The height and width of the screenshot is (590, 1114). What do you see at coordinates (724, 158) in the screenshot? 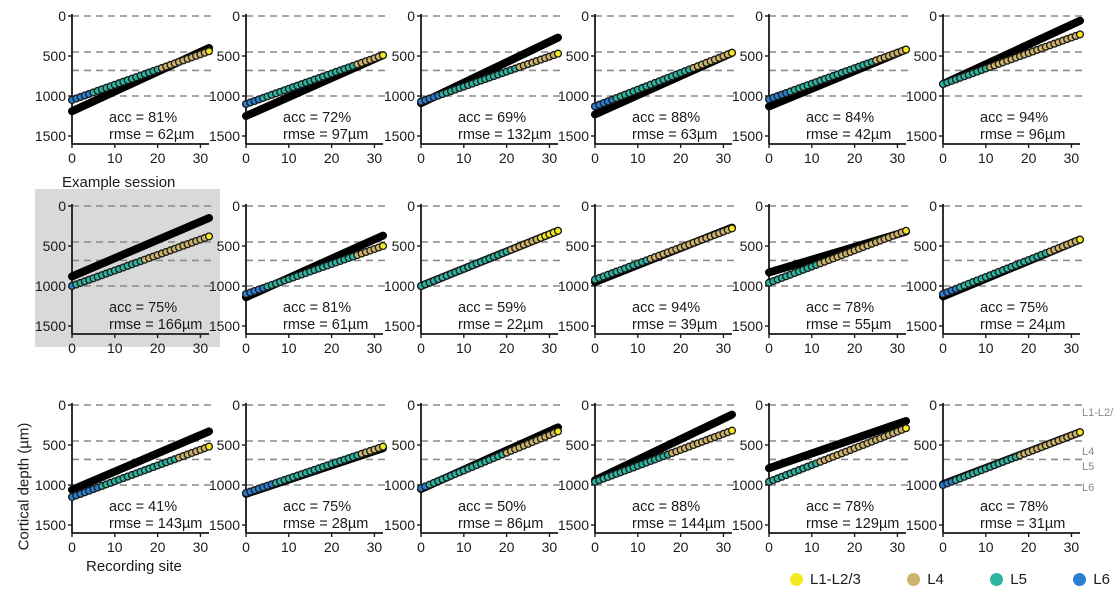
I see `panel-1-4-x-tick-label-30: 30` at bounding box center [724, 158].